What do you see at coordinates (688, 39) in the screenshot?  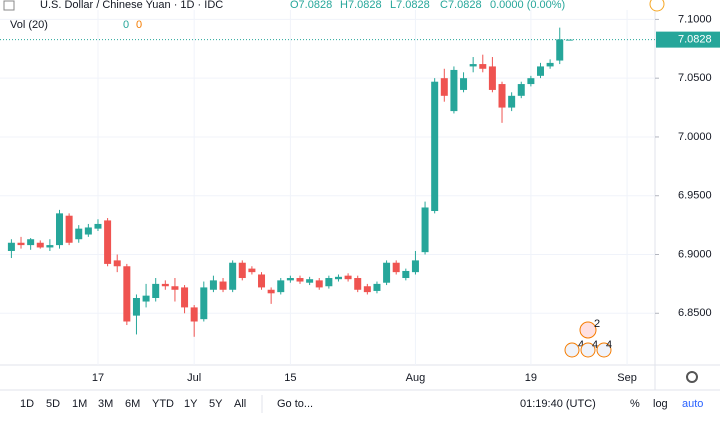 I see `last-price-box` at bounding box center [688, 39].